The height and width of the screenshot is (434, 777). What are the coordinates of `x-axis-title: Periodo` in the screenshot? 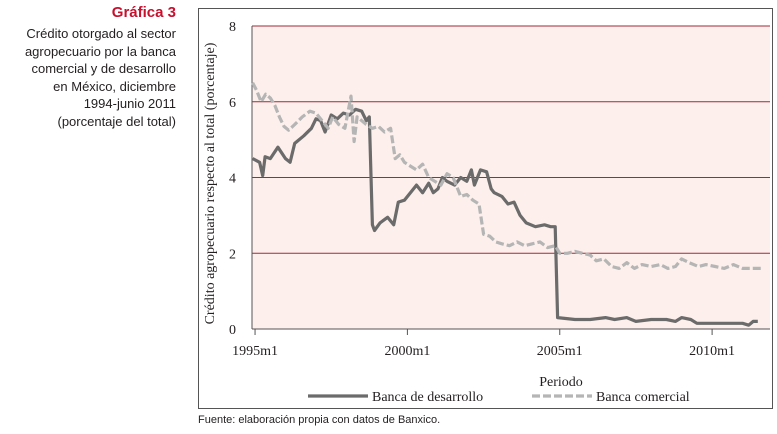 It's located at (561, 382).